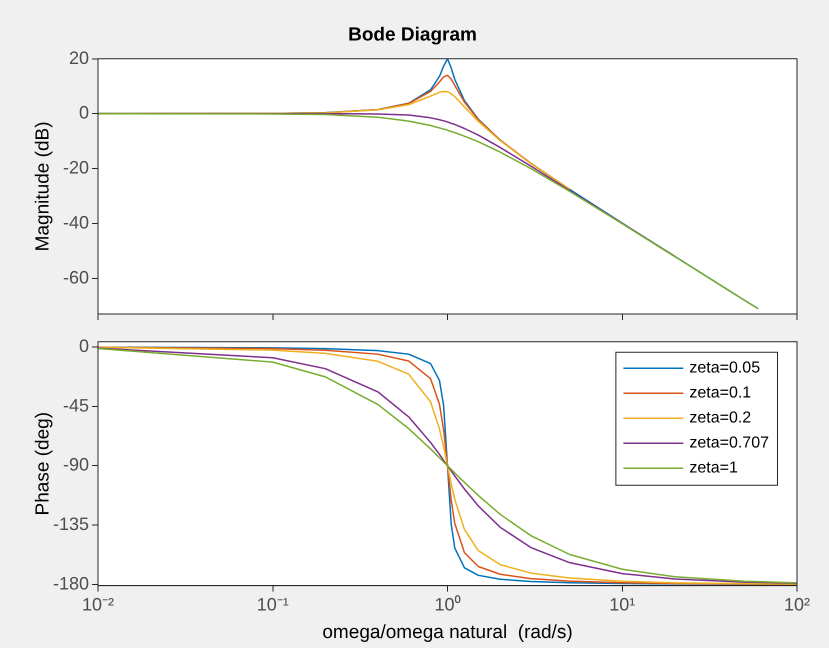 The height and width of the screenshot is (648, 829). What do you see at coordinates (70, 524) in the screenshot?
I see `y-tick-label: -135` at bounding box center [70, 524].